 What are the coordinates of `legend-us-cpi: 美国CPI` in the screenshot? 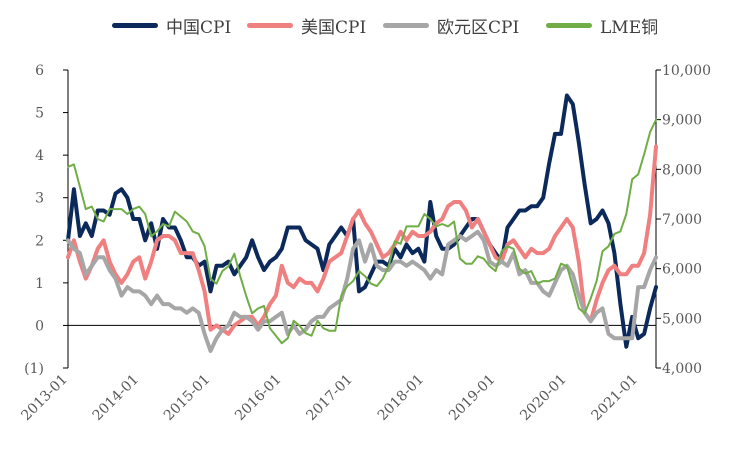 It's located at (307, 26).